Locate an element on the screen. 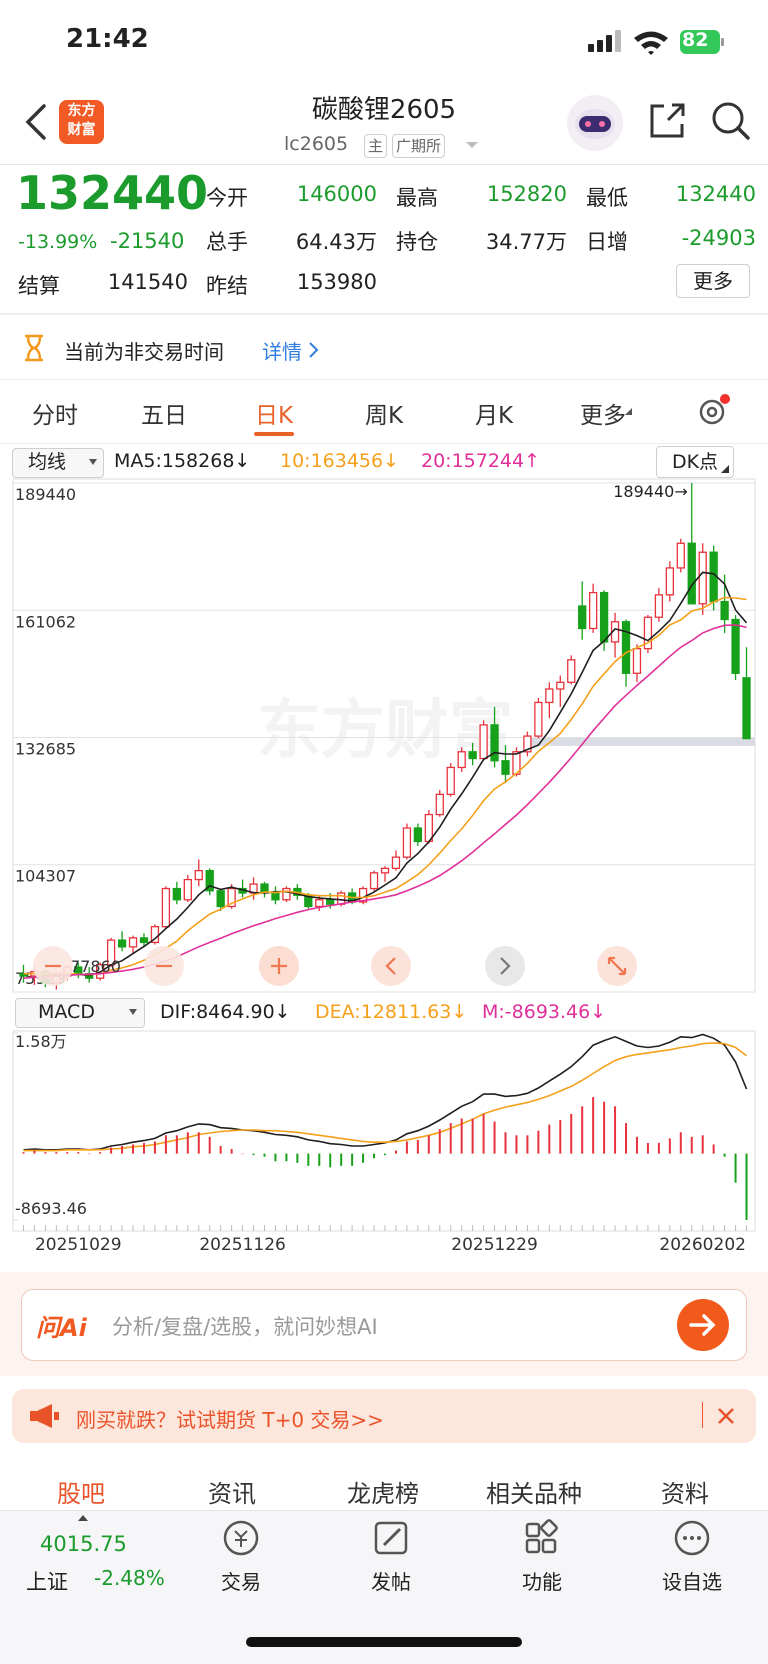 The width and height of the screenshot is (768, 1664). sub-tab: 资料 is located at coordinates (685, 1494).